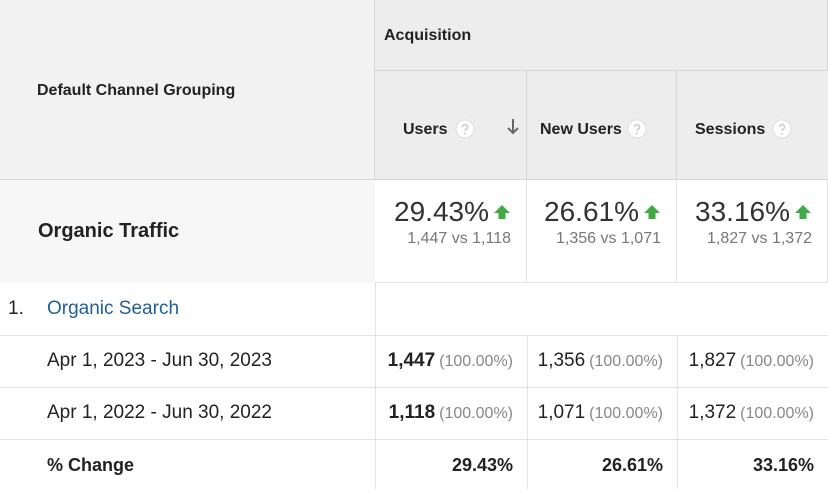 Image resolution: width=828 pixels, height=489 pixels. What do you see at coordinates (441, 211) in the screenshot?
I see `change-value: 29.43%` at bounding box center [441, 211].